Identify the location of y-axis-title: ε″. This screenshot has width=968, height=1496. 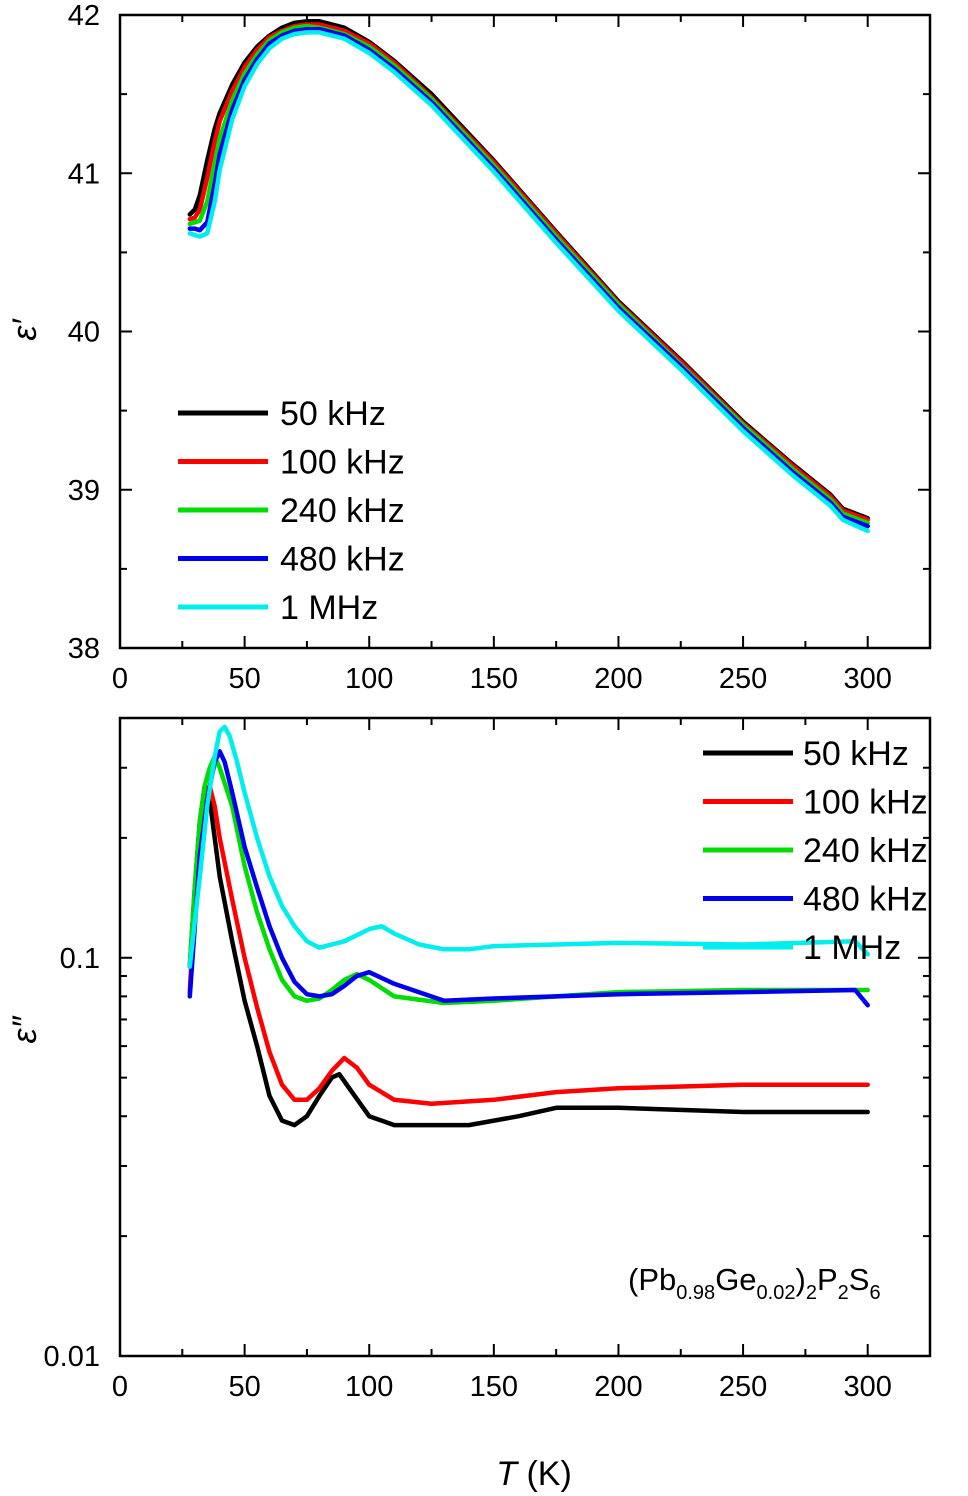
(25, 1030).